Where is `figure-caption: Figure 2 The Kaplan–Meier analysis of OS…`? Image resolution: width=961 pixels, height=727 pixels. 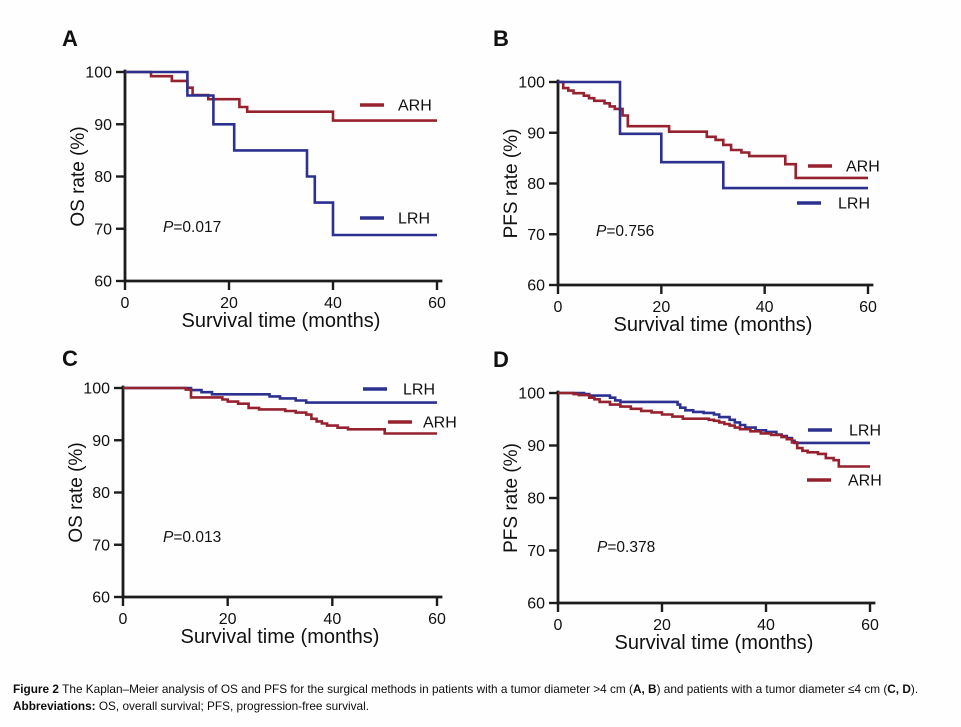 figure-caption: Figure 2 The Kaplan–Meier analysis of OS… is located at coordinates (483, 697).